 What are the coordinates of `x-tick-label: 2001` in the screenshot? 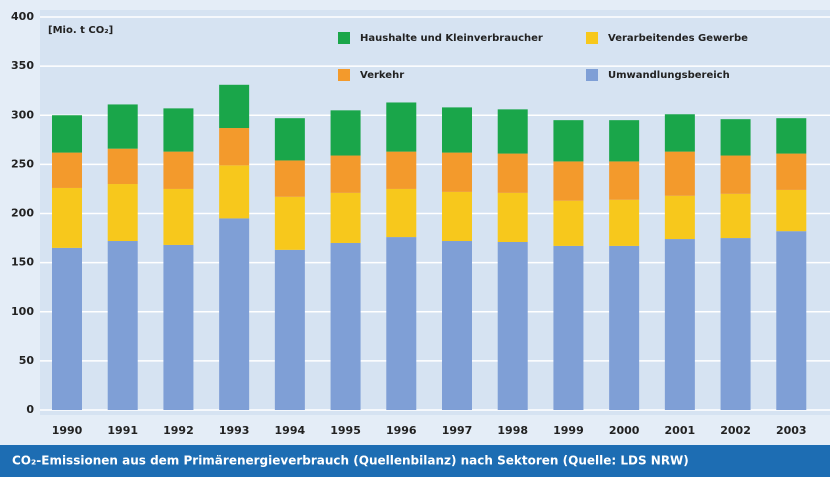 It's located at (680, 430).